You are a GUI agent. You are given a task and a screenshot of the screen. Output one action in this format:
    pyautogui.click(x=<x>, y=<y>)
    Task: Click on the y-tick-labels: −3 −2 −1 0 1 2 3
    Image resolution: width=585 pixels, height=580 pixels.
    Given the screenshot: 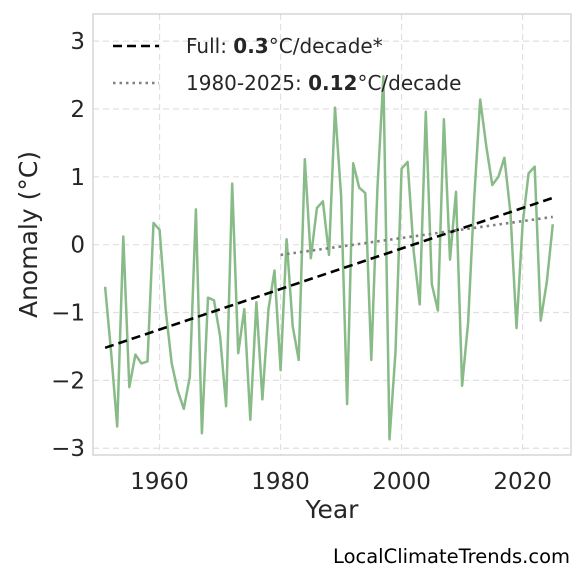 What is the action you would take?
    pyautogui.click(x=68, y=245)
    